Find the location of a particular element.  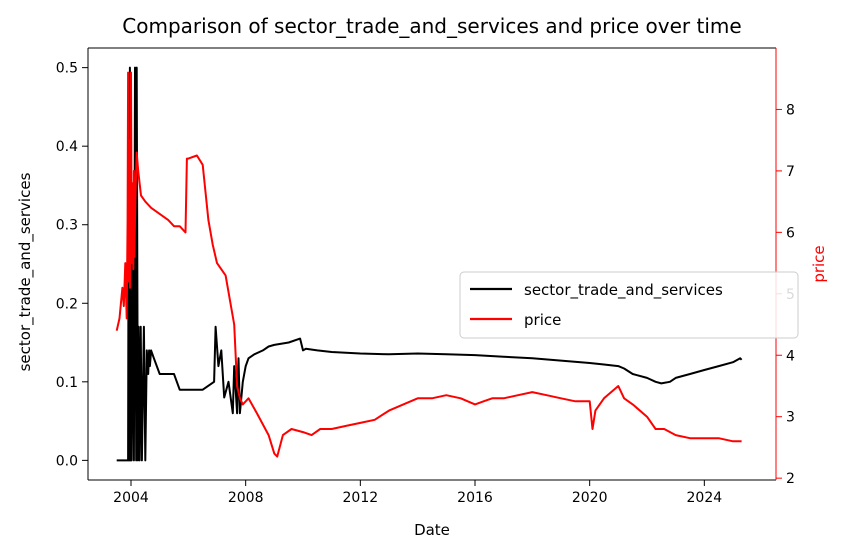

y-left-tick-label-0.1: 0.1 is located at coordinates (67, 383).